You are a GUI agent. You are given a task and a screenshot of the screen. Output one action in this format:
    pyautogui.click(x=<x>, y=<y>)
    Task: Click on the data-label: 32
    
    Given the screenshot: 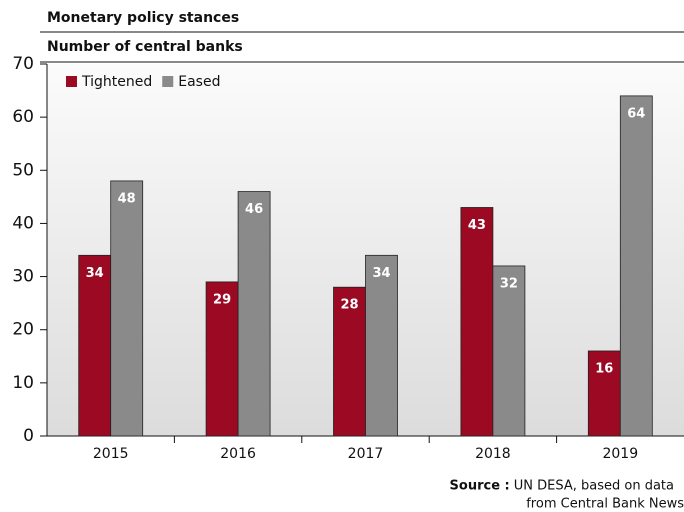 What is the action you would take?
    pyautogui.click(x=509, y=283)
    